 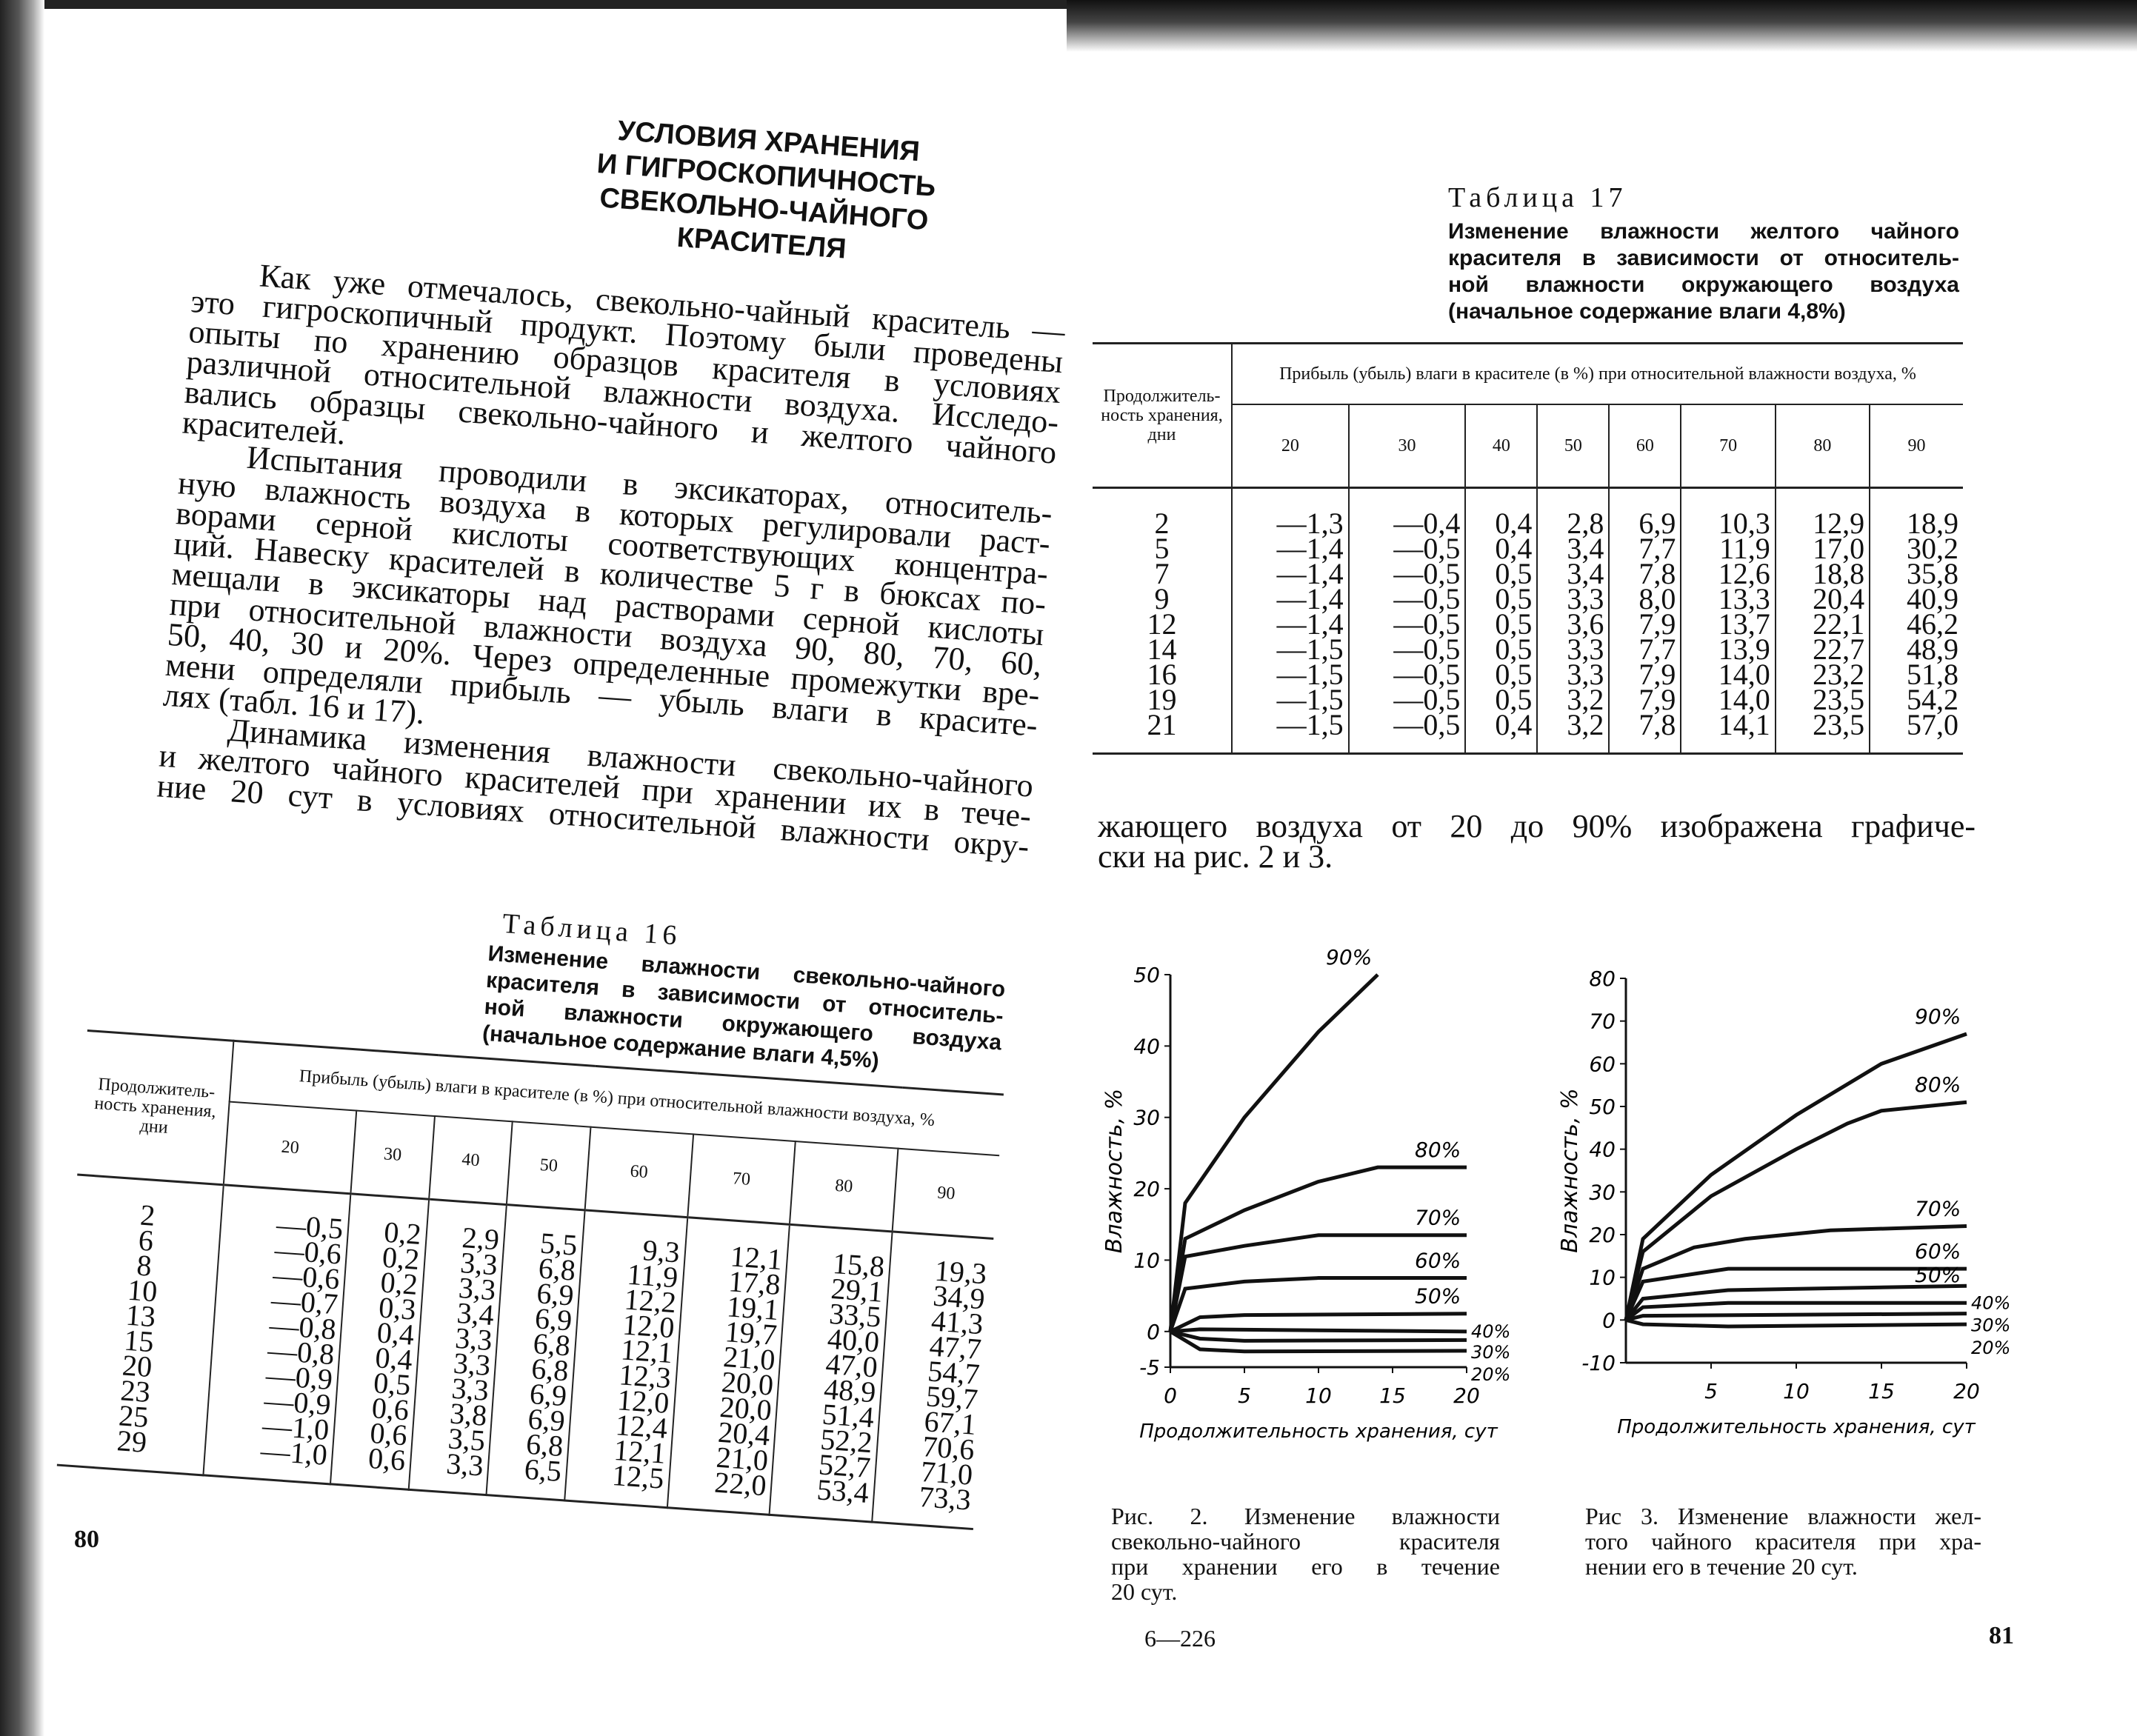 I want to click on value-cell: 30,2, so click(x=1932, y=549).